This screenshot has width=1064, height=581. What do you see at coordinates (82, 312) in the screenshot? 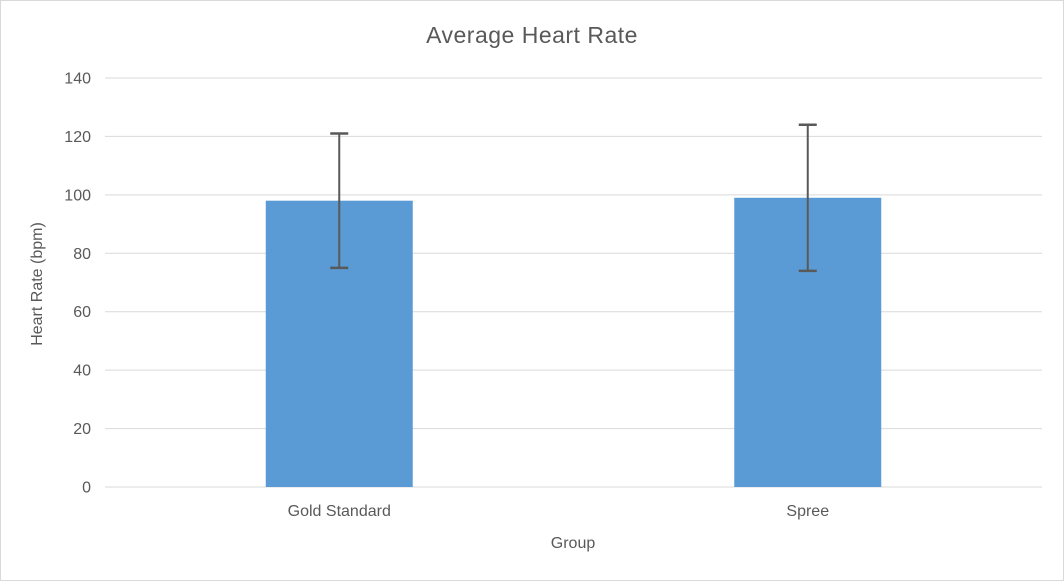
I see `y-tick-label: 60` at bounding box center [82, 312].